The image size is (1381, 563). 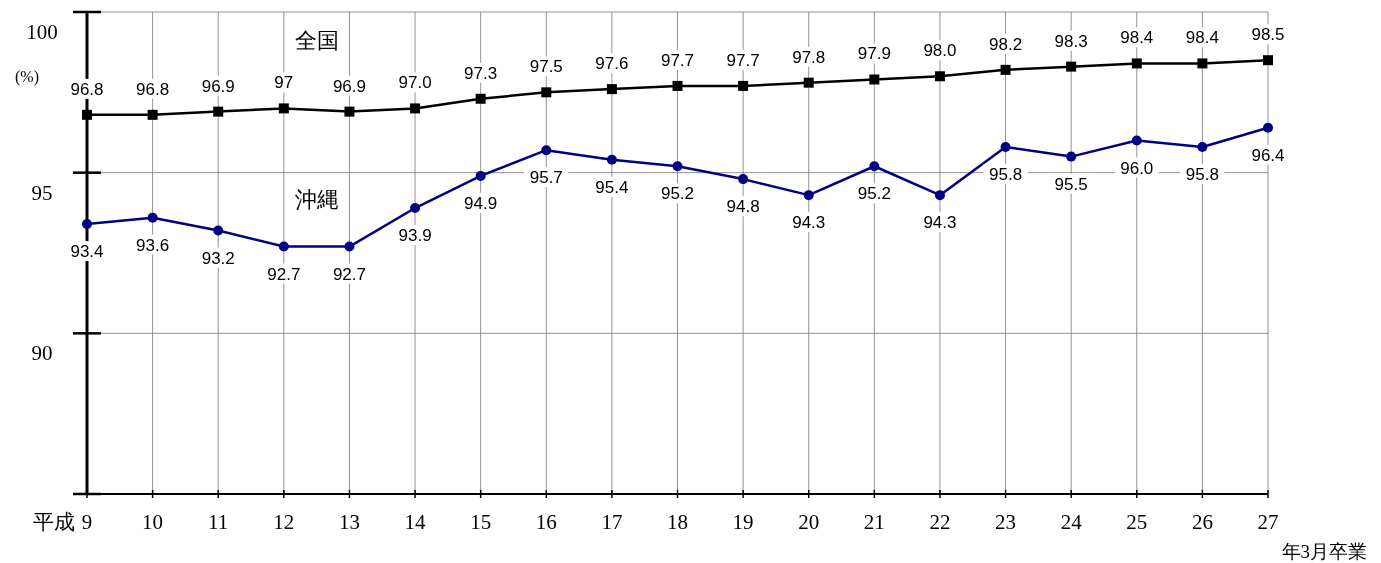 What do you see at coordinates (218, 522) in the screenshot?
I see `x-tick-label: 11` at bounding box center [218, 522].